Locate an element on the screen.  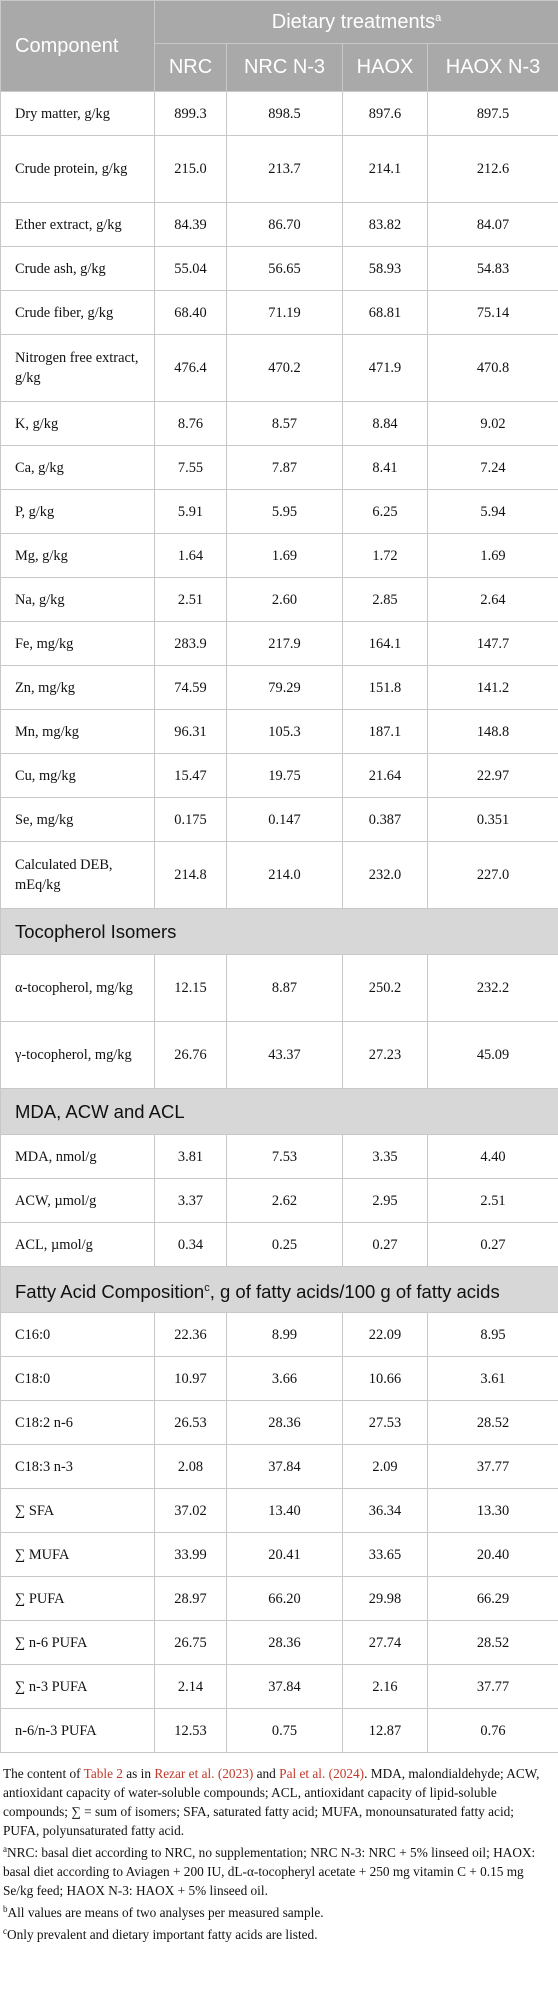
value-cell: 28.52 is located at coordinates (492, 1422).